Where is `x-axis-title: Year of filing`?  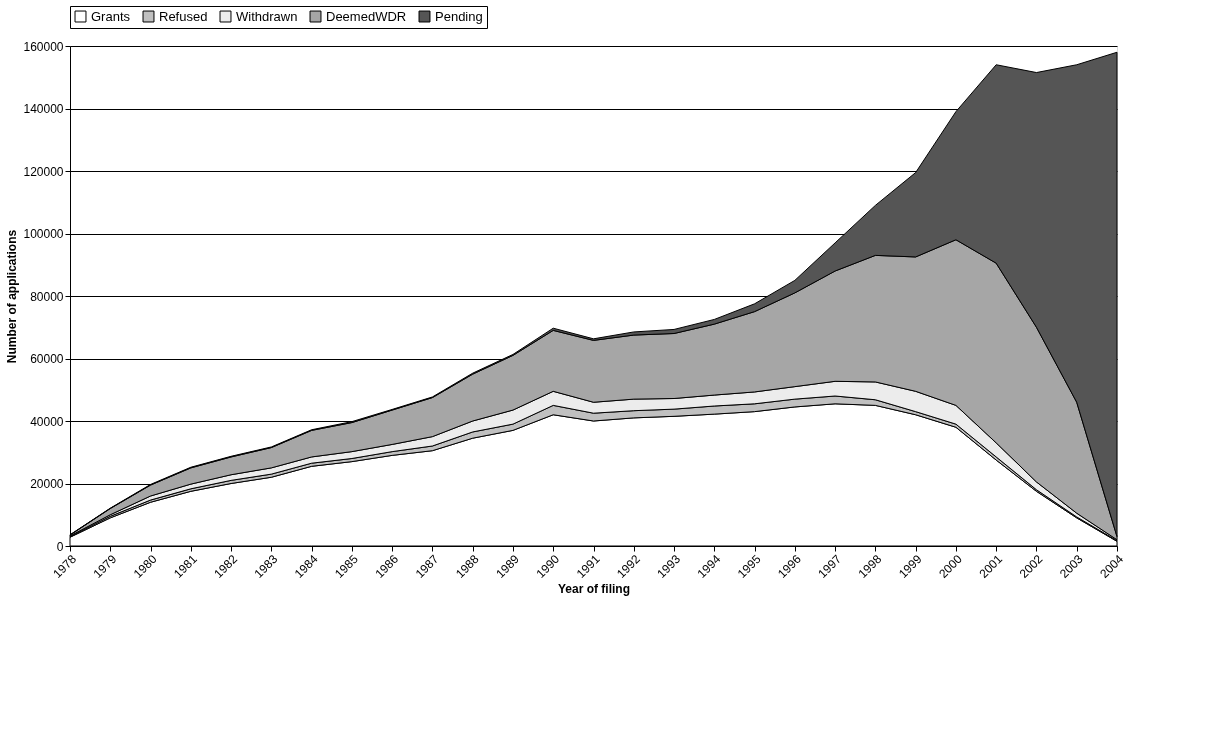 x-axis-title: Year of filing is located at coordinates (594, 589).